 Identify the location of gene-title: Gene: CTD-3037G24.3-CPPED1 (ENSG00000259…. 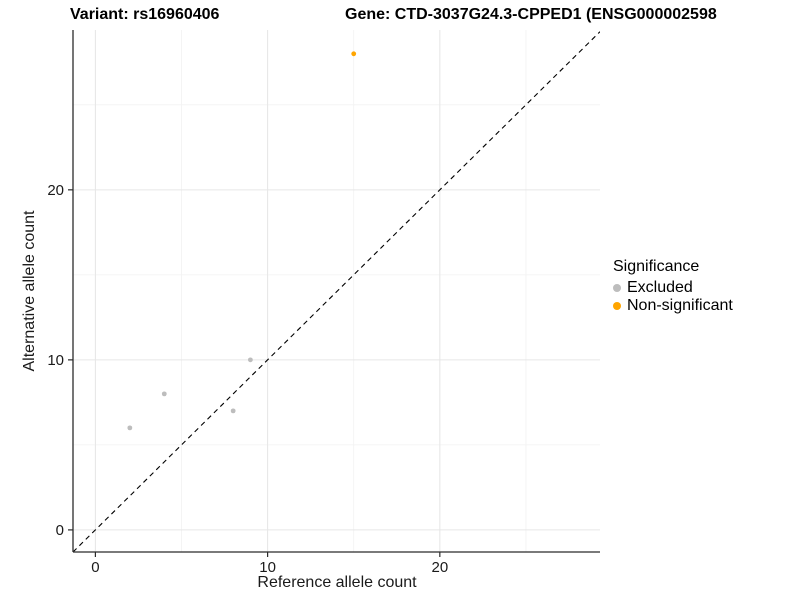
(531, 14).